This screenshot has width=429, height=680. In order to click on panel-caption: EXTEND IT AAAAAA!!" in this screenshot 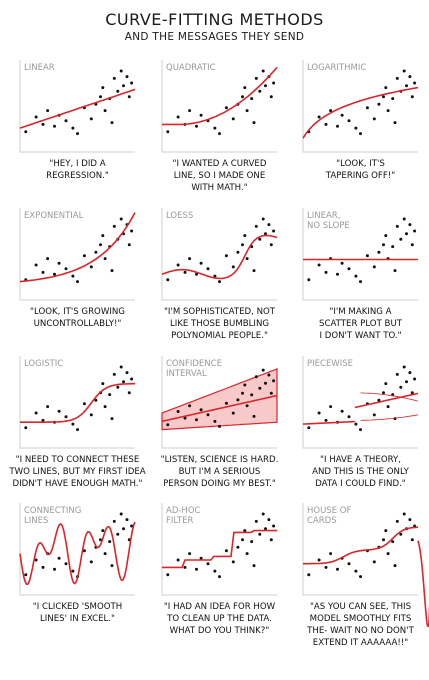, I will do `click(360, 643)`.